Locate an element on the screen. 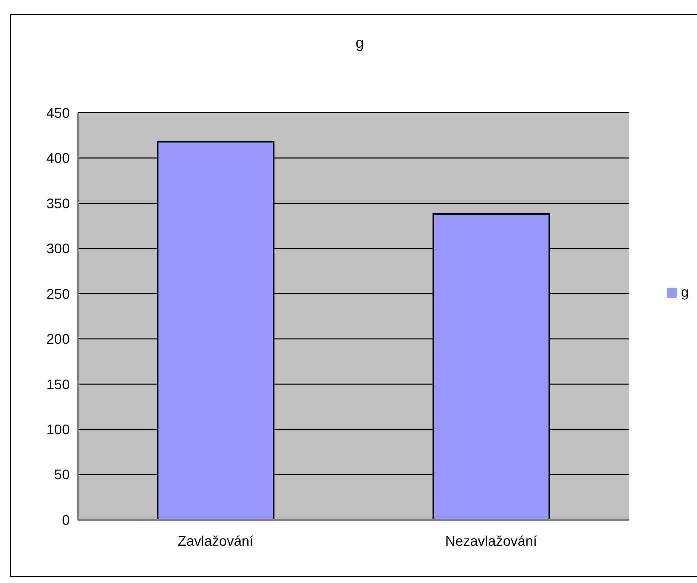 Image resolution: width=697 pixels, height=583 pixels. y-tick-label: 150 is located at coordinates (58, 384).